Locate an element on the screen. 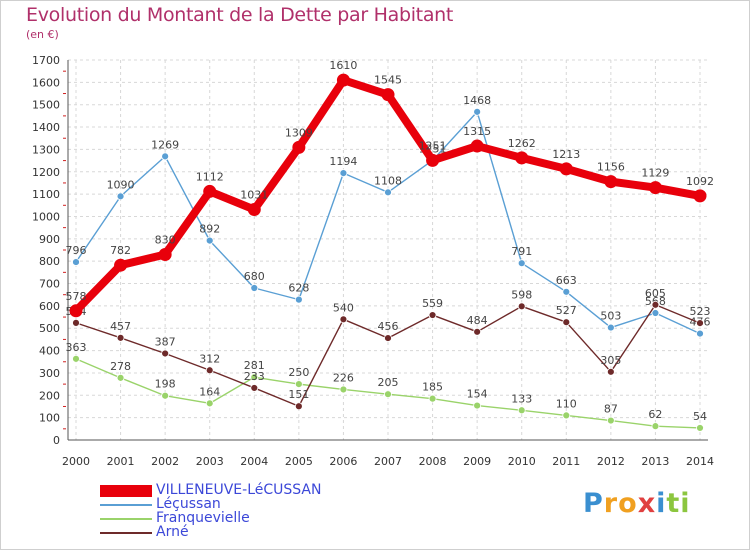  data-label: 387 is located at coordinates (165, 341).